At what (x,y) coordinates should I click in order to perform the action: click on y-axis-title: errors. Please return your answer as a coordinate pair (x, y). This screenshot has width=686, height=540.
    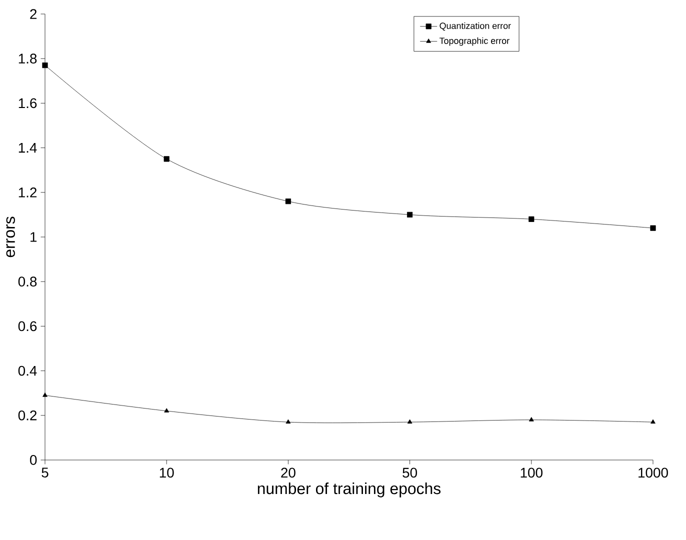
    Looking at the image, I should click on (10, 237).